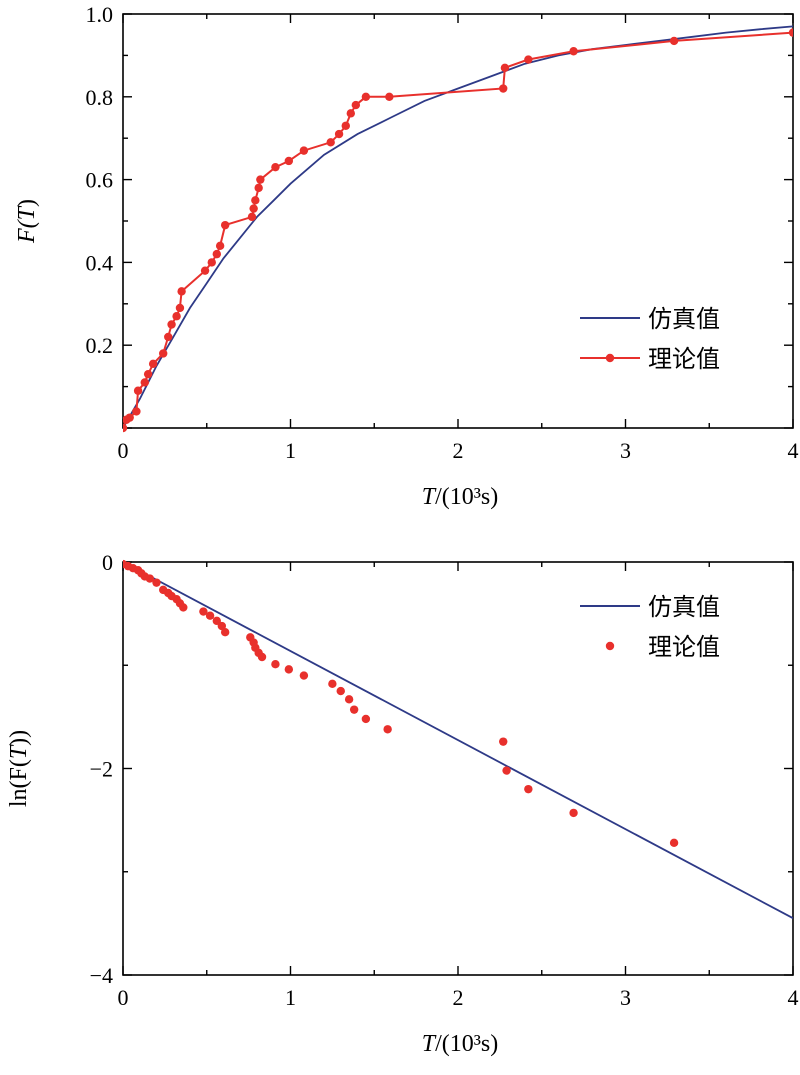 The image size is (800, 1075). Describe the element at coordinates (100, 97) in the screenshot. I see `y-tick-label: 0.8` at that location.